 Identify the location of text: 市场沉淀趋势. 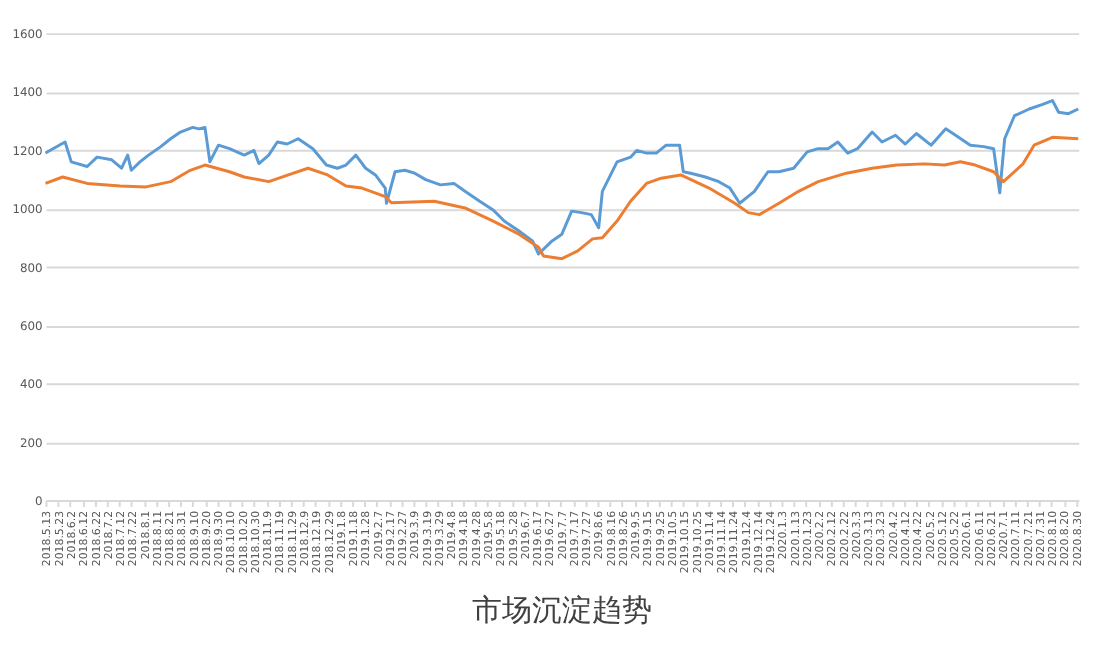
(561, 610).